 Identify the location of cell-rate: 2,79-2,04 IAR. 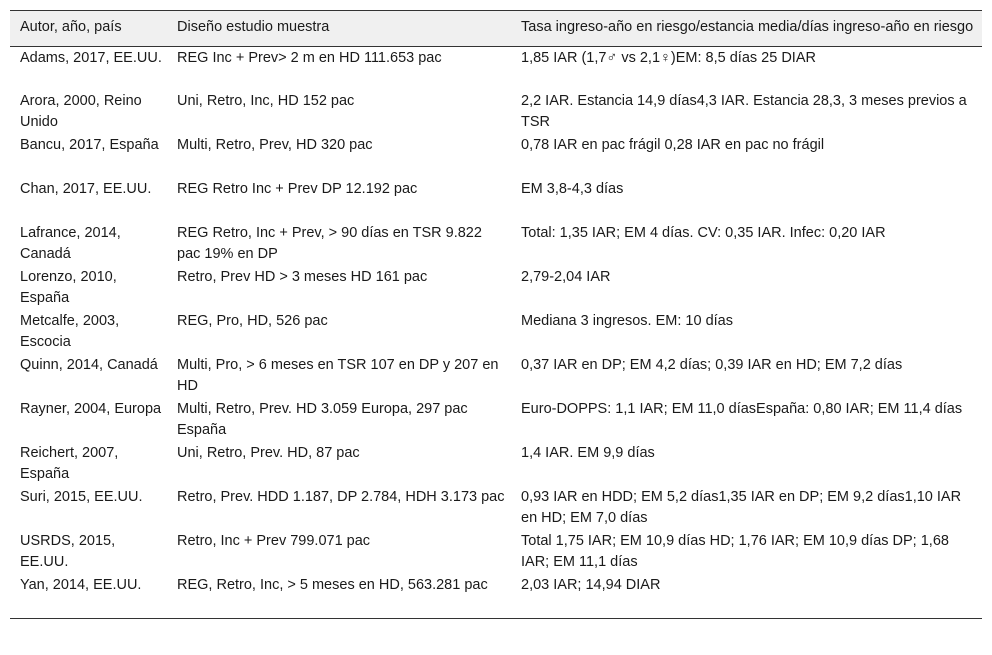
(566, 276).